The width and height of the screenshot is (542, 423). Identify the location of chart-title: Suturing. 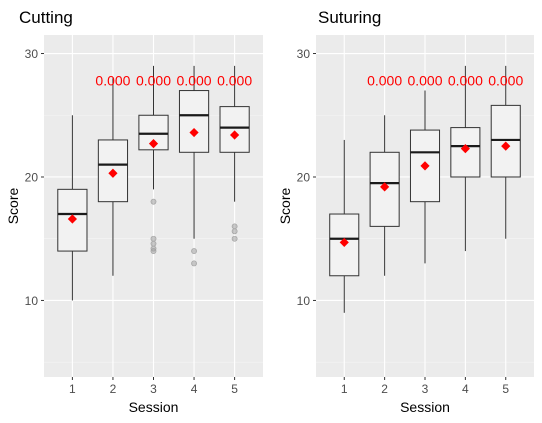
(349, 17).